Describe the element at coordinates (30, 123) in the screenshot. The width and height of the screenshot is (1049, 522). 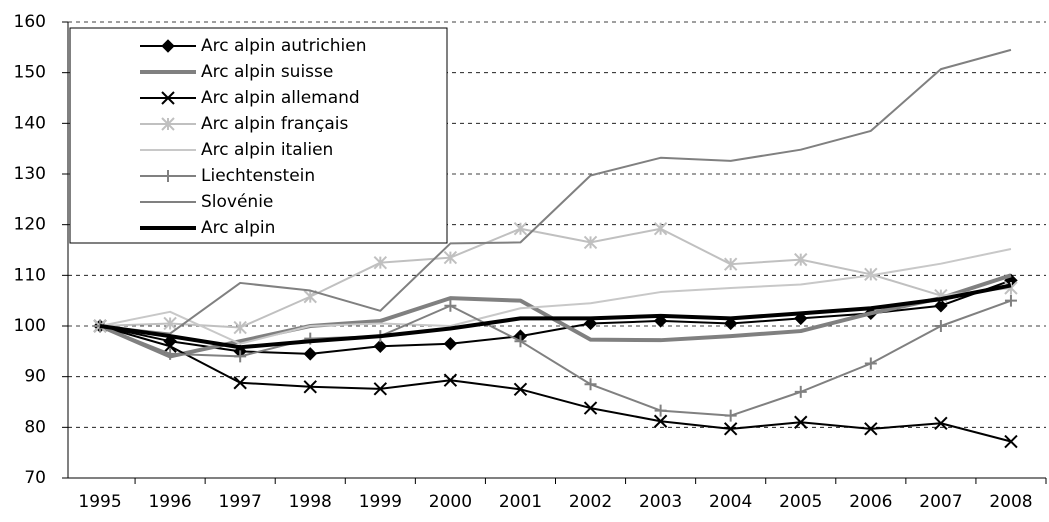
I see `y-tick-label: 140` at that location.